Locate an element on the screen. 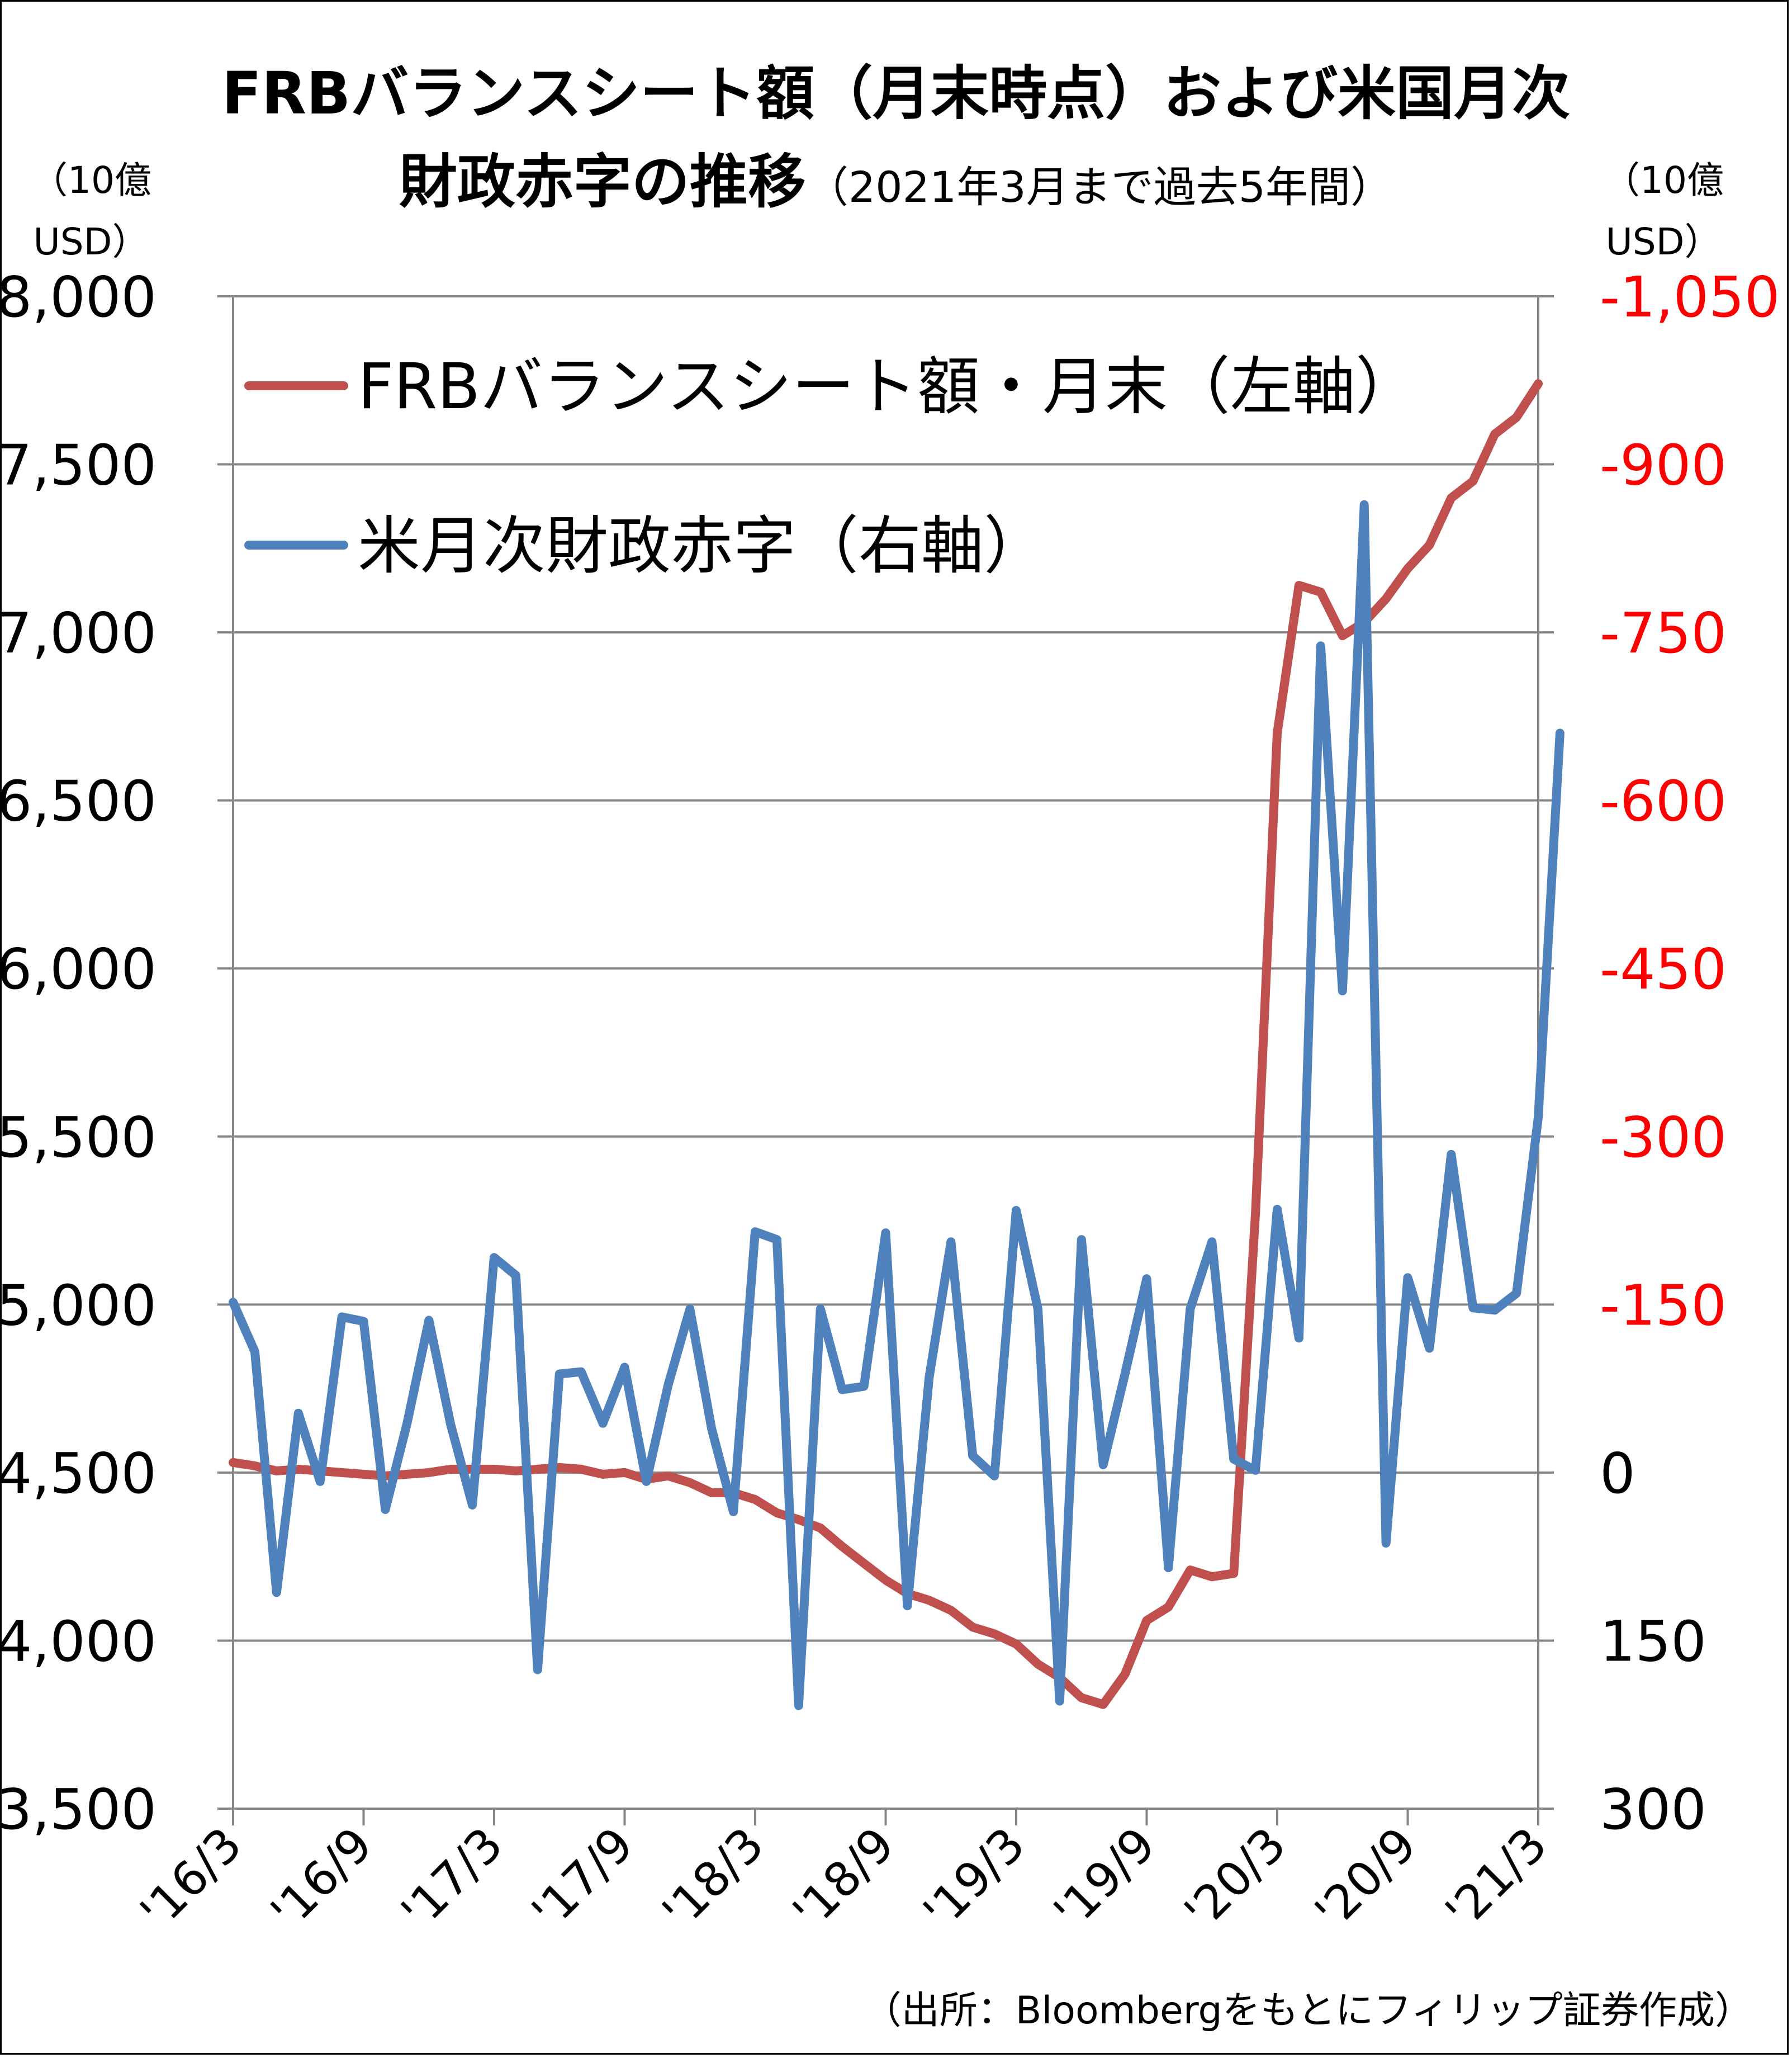 This screenshot has height=2058, width=1792. source-note: （出所：Bloombergをもとにフィリップ証券作成） is located at coordinates (1308, 2011).